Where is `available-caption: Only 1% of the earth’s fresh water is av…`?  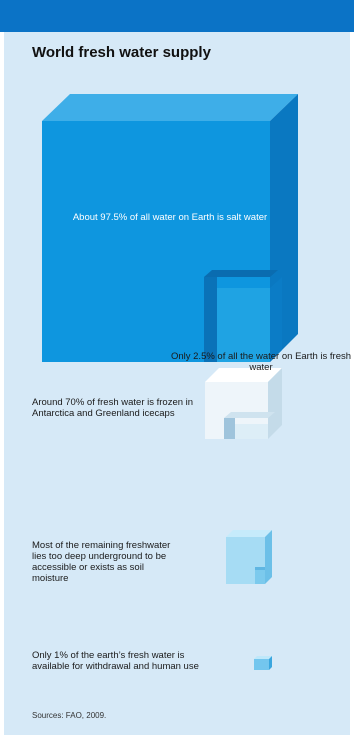
available-caption: Only 1% of the earth’s fresh water is av… is located at coordinates (115, 661).